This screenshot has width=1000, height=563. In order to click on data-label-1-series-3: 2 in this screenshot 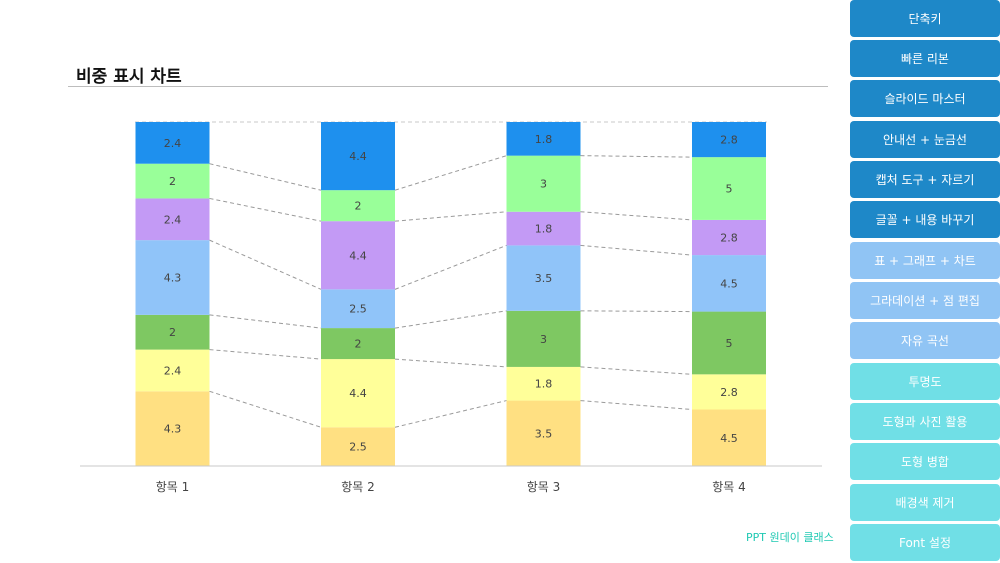, I will do `click(172, 332)`.